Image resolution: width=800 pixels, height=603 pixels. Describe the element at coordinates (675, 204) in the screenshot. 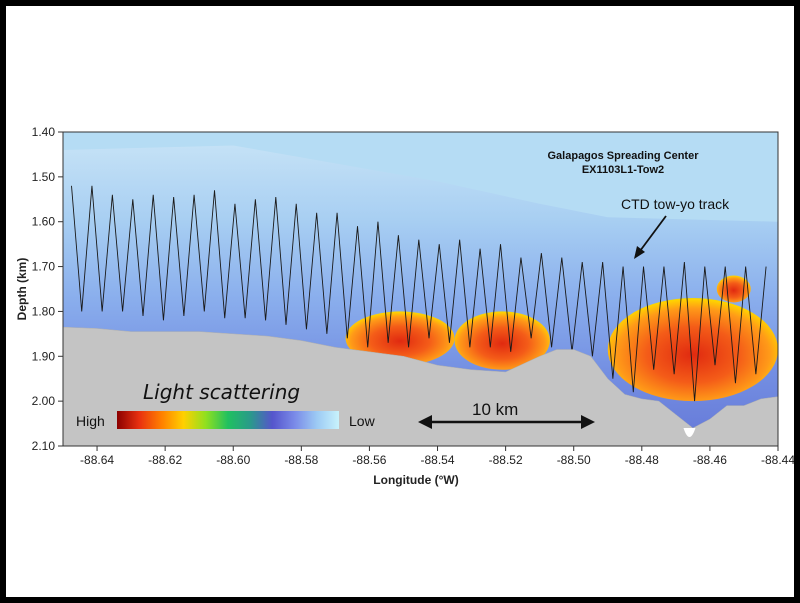

I see `ctd-annotation-label: CTD tow-yo track` at that location.